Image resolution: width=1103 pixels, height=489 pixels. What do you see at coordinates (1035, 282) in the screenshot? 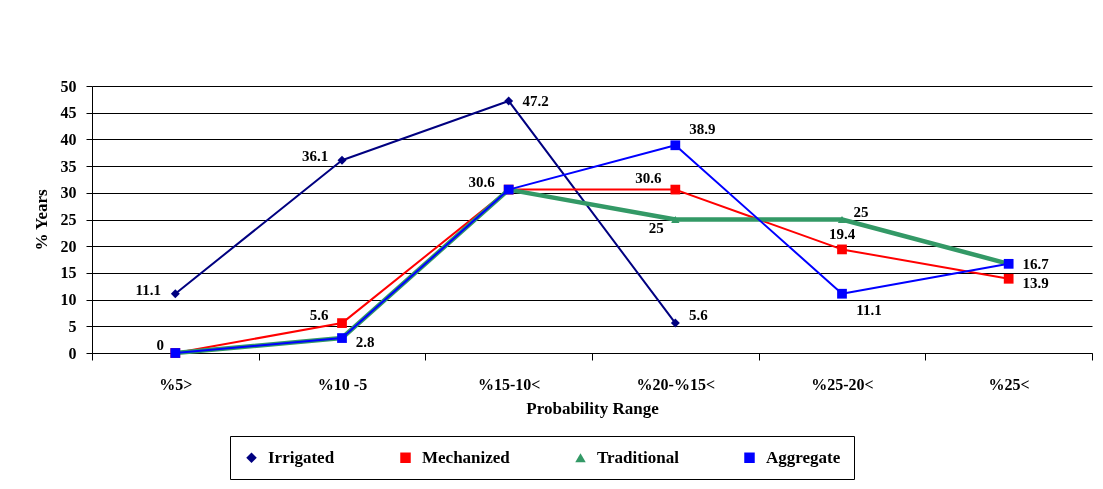
I see `data-label: 13.9` at bounding box center [1035, 282].